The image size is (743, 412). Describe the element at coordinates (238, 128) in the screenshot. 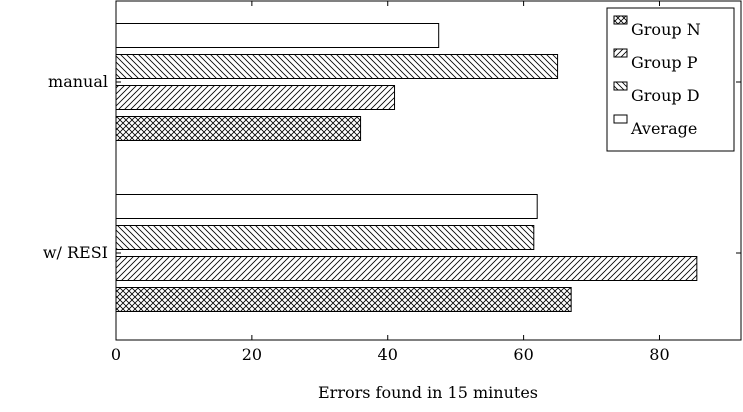

I see `bar-group-n-manual` at that location.